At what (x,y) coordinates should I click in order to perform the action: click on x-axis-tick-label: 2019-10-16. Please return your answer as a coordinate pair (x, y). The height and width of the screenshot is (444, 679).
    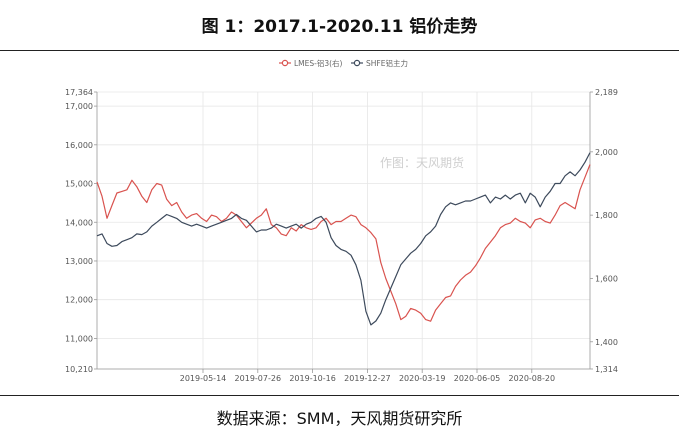
    Looking at the image, I should click on (312, 378).